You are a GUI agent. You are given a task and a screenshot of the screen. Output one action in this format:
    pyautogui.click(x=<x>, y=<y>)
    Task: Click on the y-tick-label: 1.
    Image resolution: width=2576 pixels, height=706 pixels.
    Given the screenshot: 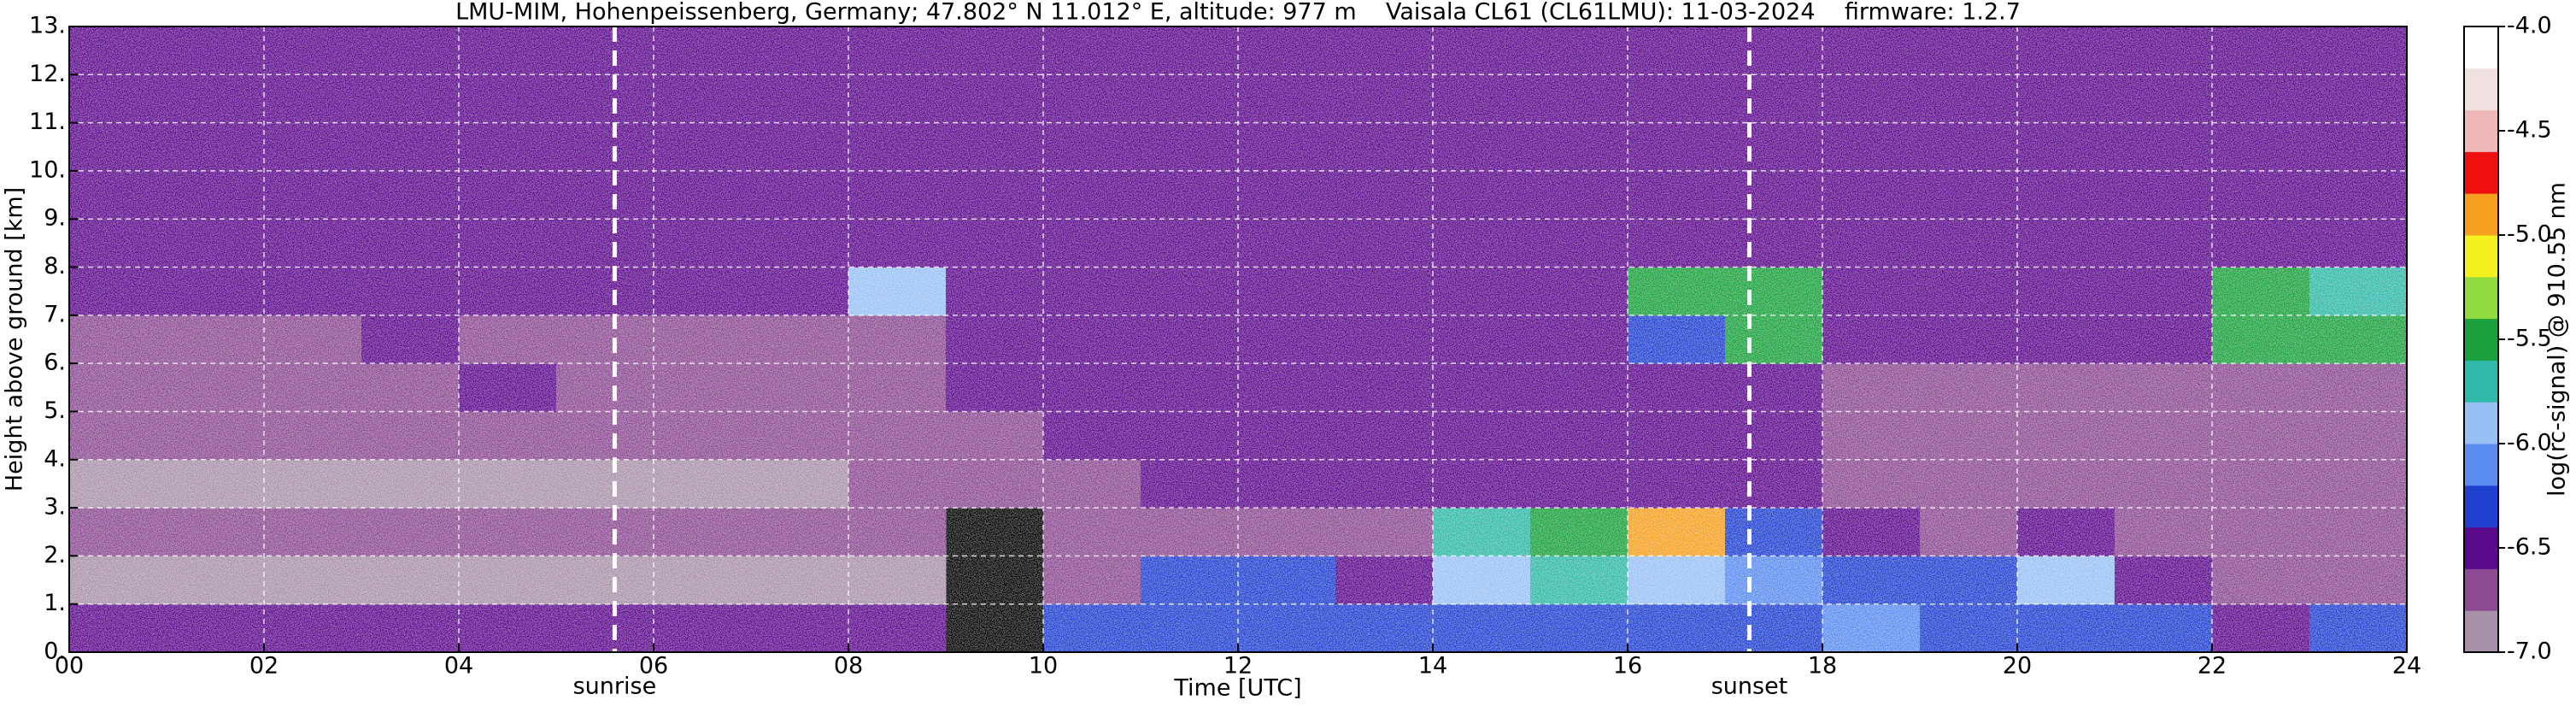 What is the action you would take?
    pyautogui.click(x=55, y=603)
    